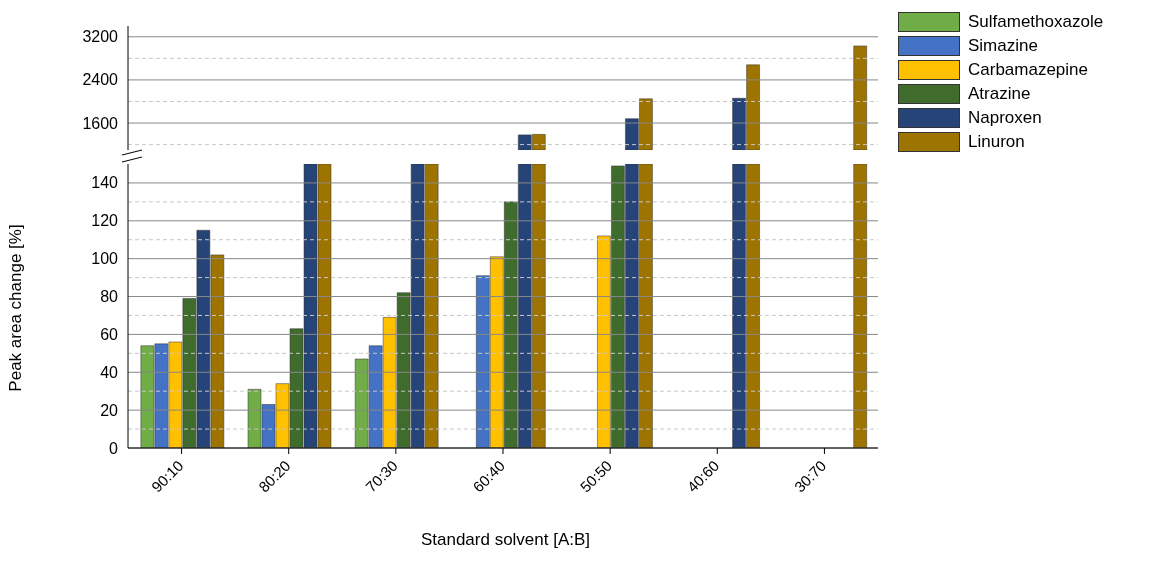  Describe the element at coordinates (1005, 118) in the screenshot. I see `legend-label: Naproxen` at that location.